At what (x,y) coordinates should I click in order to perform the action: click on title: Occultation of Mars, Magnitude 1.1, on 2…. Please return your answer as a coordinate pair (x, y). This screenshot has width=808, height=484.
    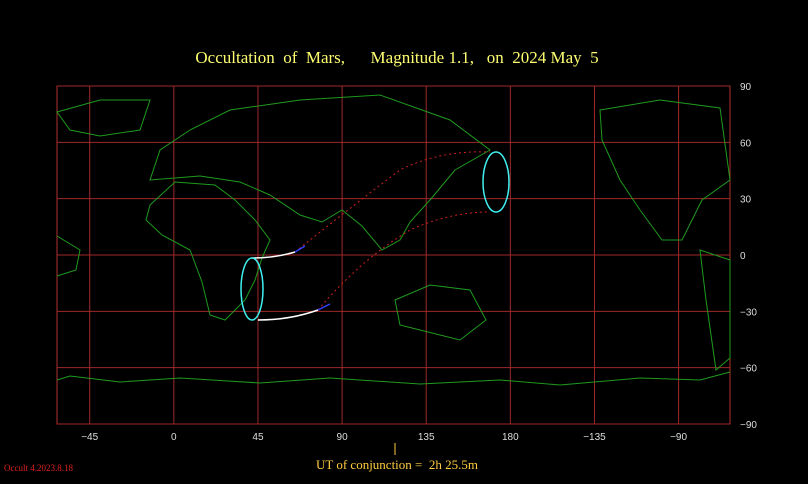
    Looking at the image, I should click on (396, 57).